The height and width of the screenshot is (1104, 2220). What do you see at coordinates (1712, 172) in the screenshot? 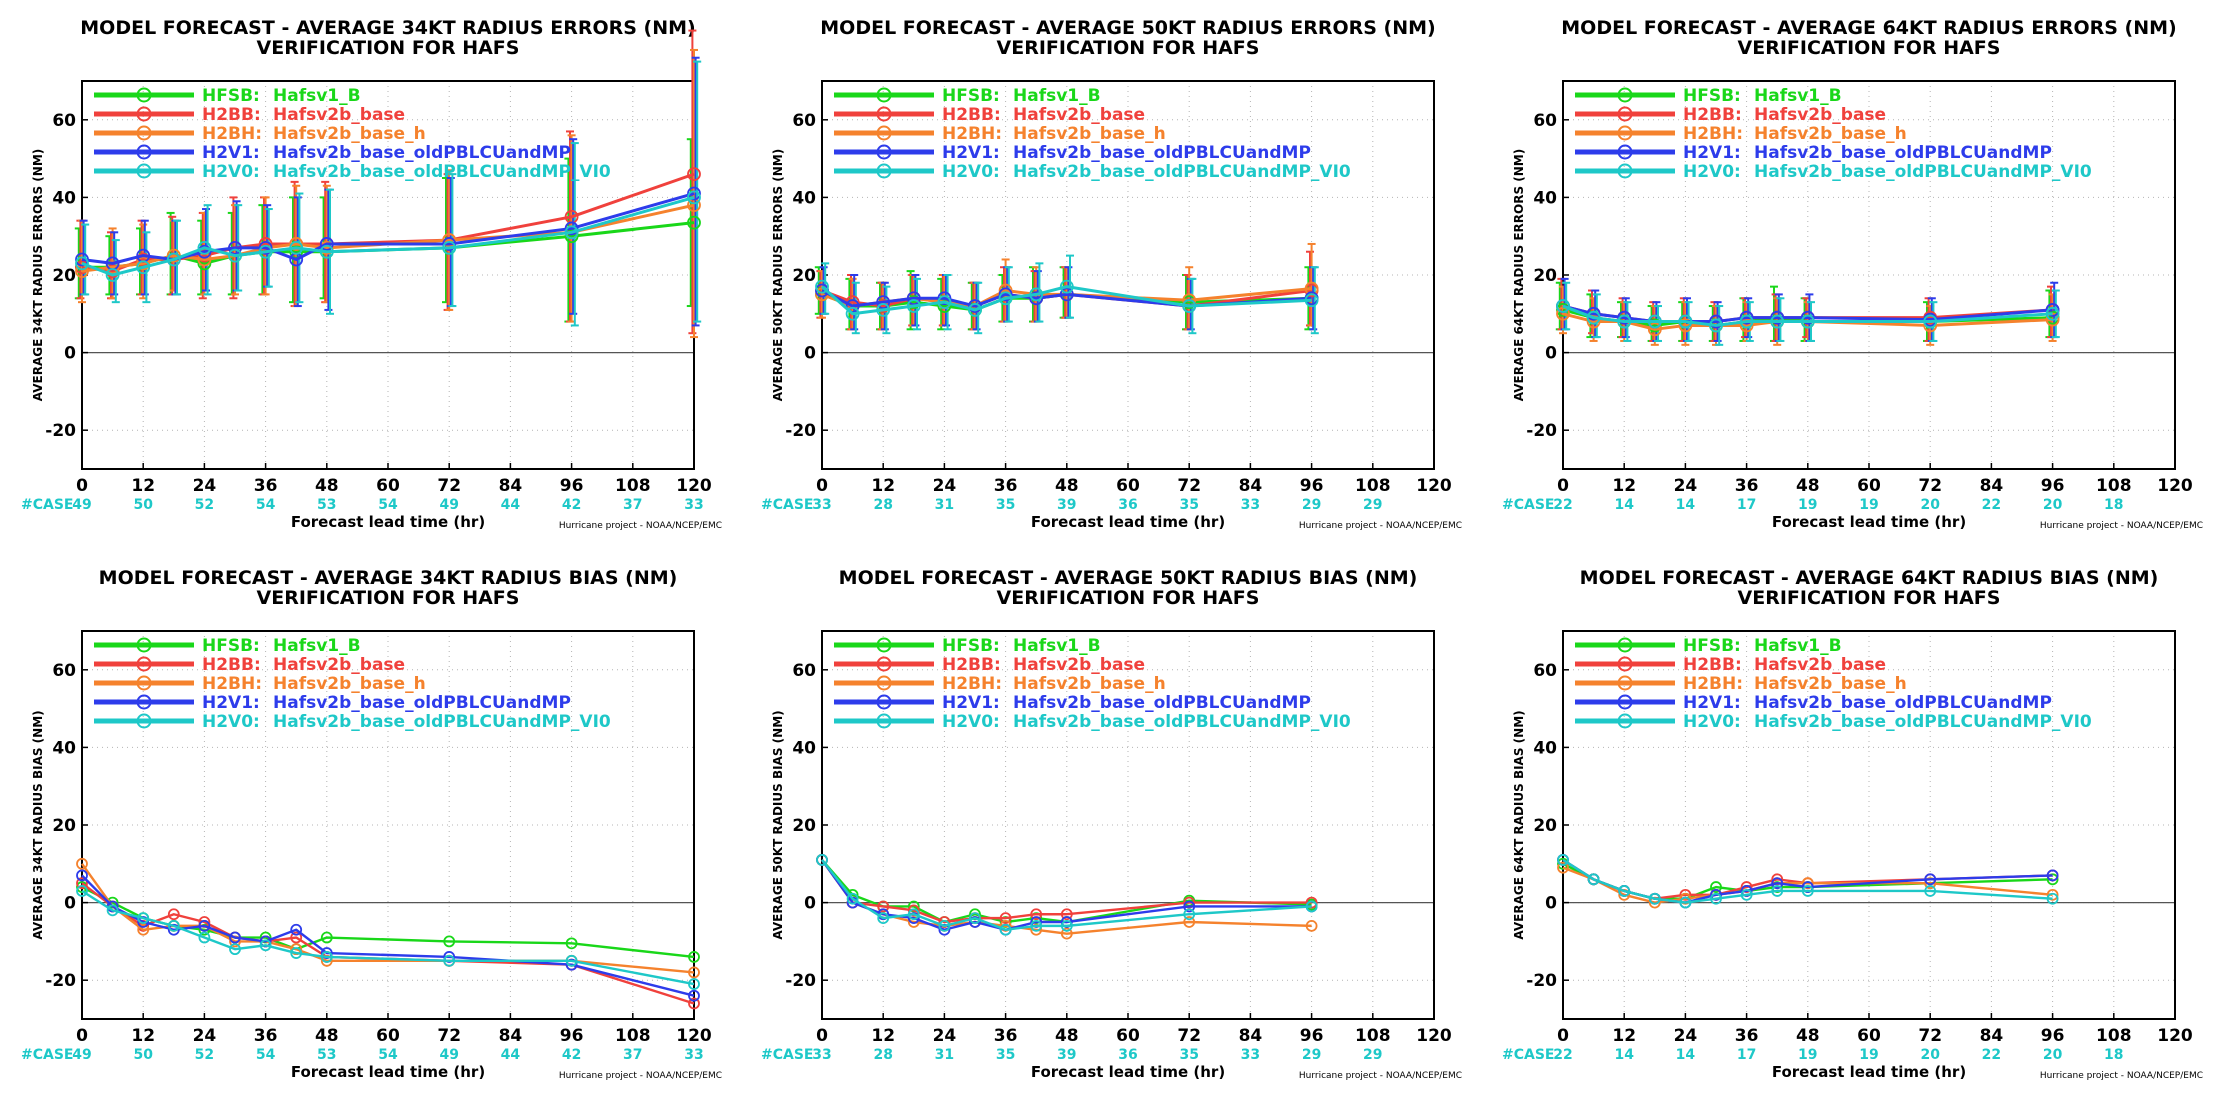
I see `legend-label: H2V0:` at bounding box center [1712, 172].